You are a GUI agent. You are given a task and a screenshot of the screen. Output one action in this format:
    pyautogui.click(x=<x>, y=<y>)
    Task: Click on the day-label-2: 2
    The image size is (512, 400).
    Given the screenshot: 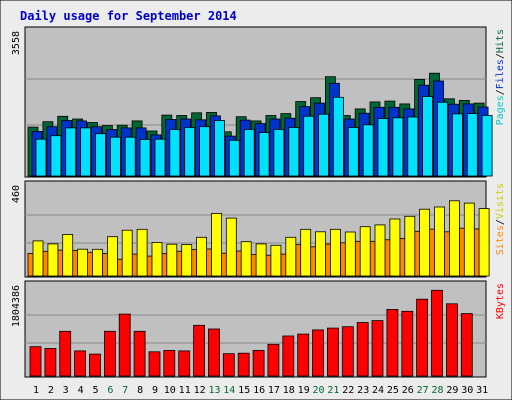 What is the action you would take?
    pyautogui.click(x=51, y=390)
    